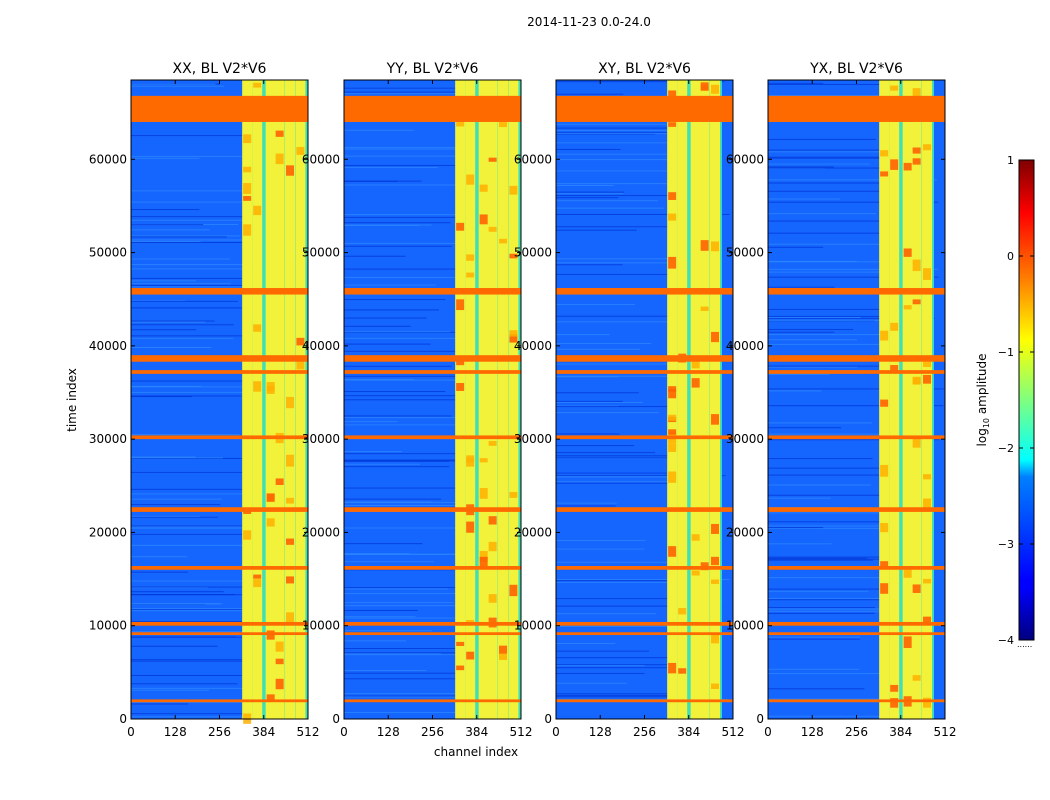  I want to click on figure-title: 2014-11-23 0.0-24.0, so click(589, 22).